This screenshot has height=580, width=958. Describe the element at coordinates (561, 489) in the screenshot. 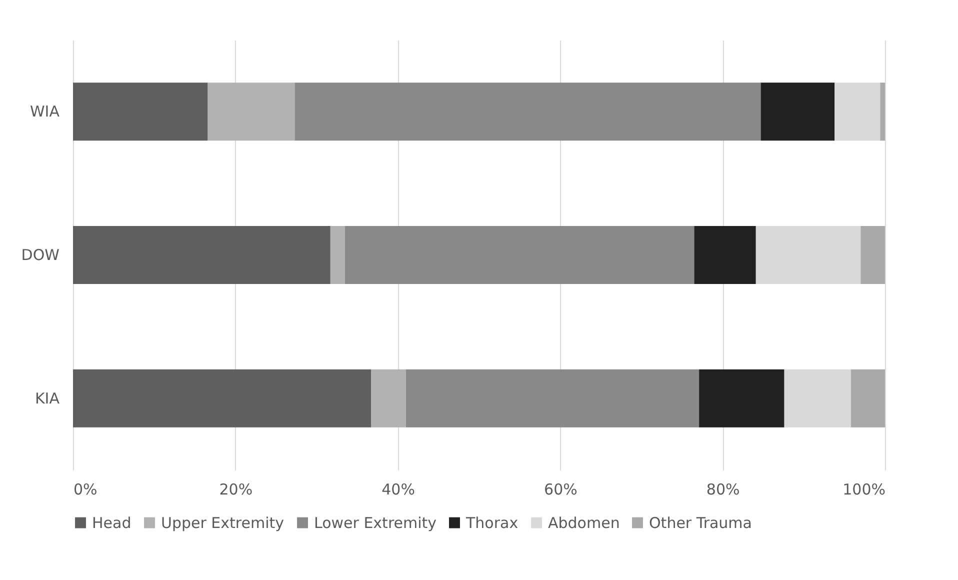

I see `x-tick-label: 60%` at that location.